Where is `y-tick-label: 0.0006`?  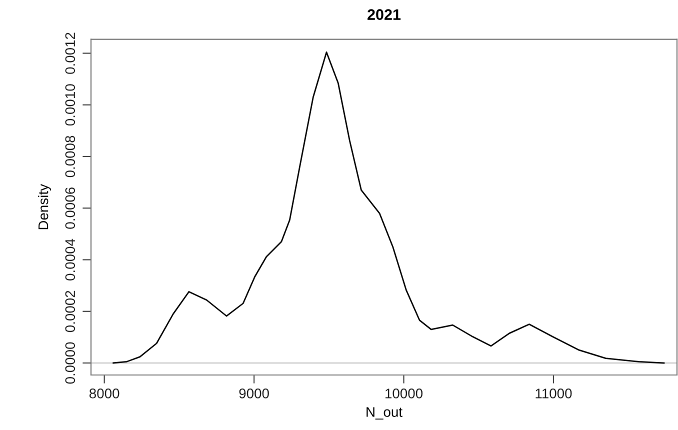
y-tick-label: 0.0006 is located at coordinates (70, 208).